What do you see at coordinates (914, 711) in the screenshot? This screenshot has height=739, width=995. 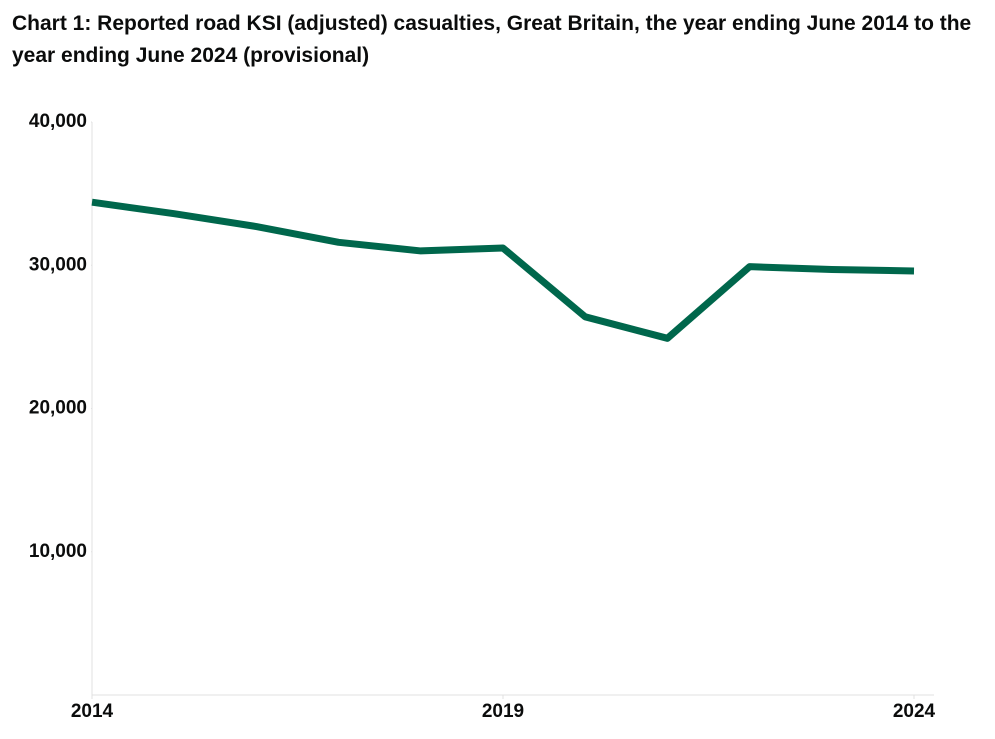 I see `x-tick-label: 2024` at bounding box center [914, 711].